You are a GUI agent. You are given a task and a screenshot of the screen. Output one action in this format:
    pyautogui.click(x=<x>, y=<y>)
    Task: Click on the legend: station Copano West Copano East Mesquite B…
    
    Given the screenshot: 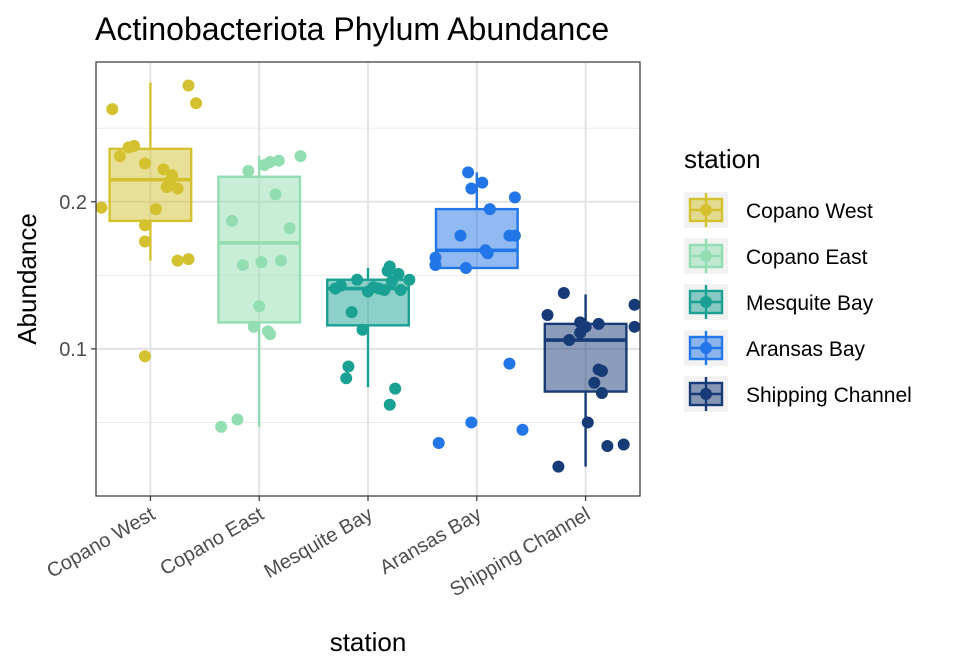 What is the action you would take?
    pyautogui.click(x=798, y=278)
    